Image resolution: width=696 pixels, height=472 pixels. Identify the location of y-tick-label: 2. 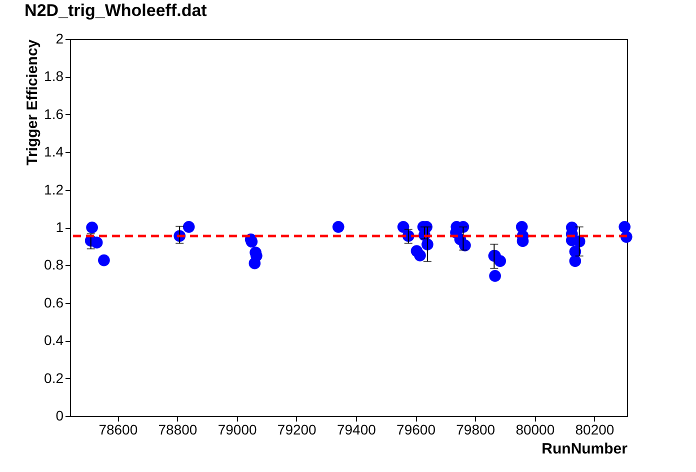
(60, 38).